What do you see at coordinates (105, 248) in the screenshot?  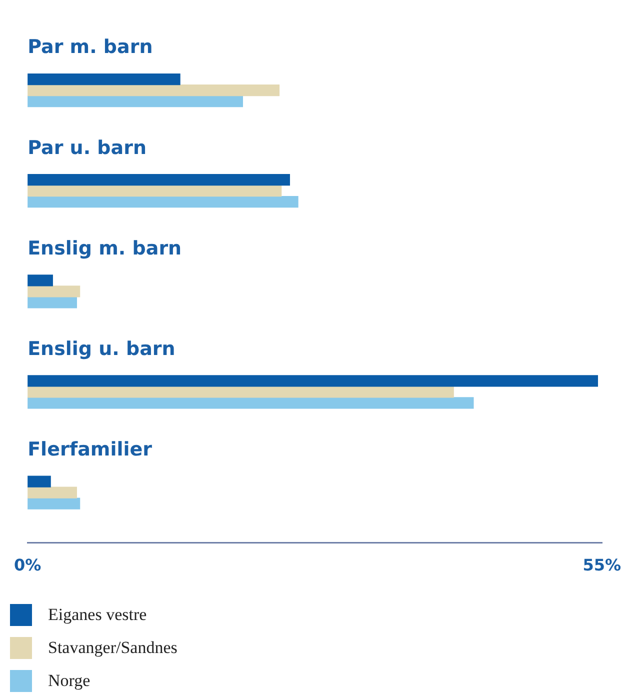 I see `y-tick-label: Enslig m. barn` at bounding box center [105, 248].